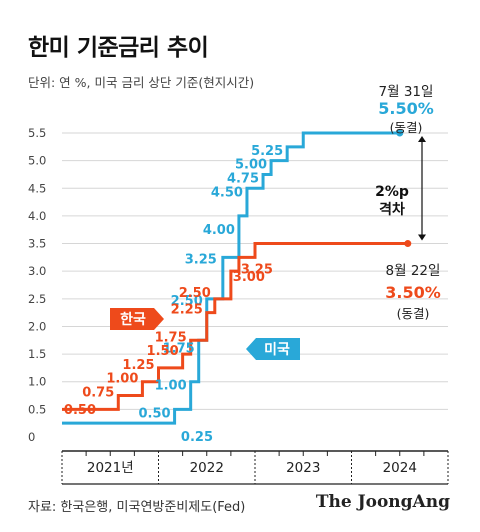 The height and width of the screenshot is (532, 480). What do you see at coordinates (118, 48) in the screenshot?
I see `page-title: 한미 기준금리 추이` at bounding box center [118, 48].